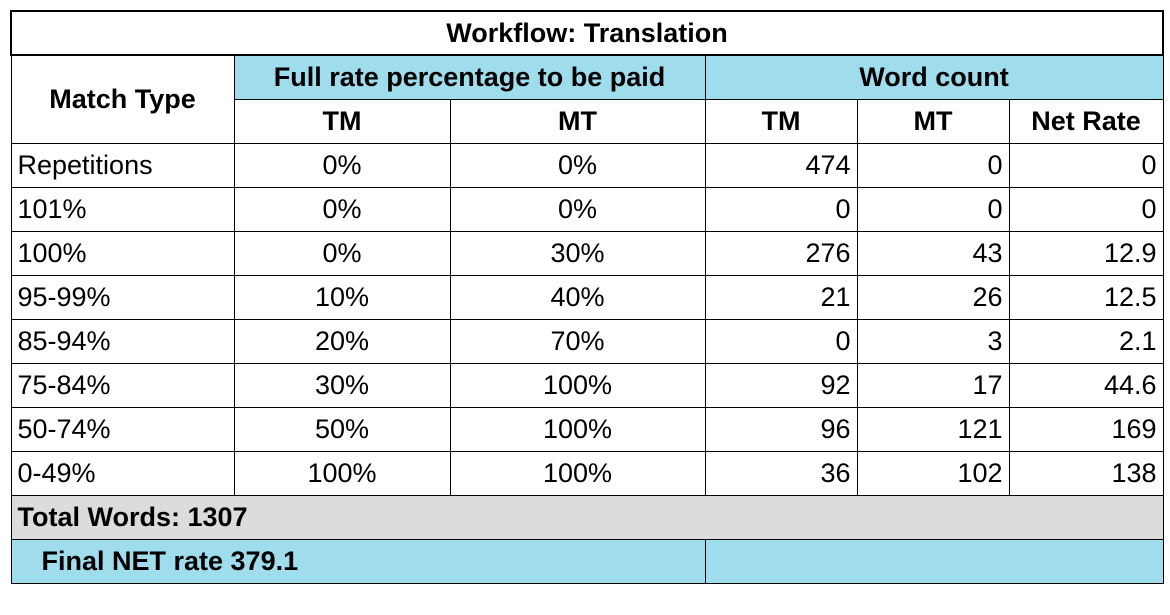  Describe the element at coordinates (781, 121) in the screenshot. I see `word-count-tm-header: TM` at that location.